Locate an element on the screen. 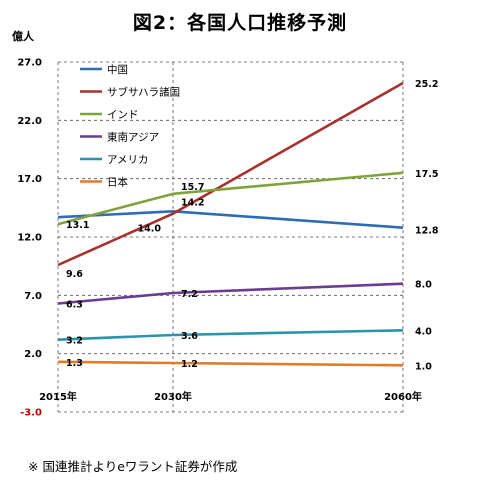 The image size is (480, 492). y-tick-label: 22.0 is located at coordinates (29, 121).